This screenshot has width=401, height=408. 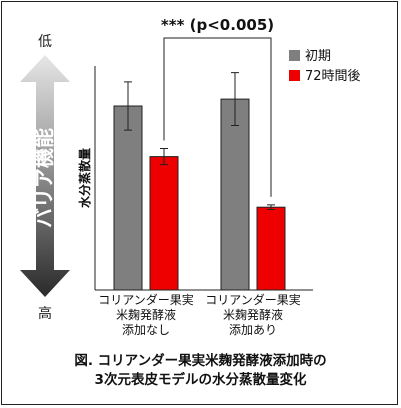 I want to click on significance-label: *** (p<0.005), so click(x=217, y=25).